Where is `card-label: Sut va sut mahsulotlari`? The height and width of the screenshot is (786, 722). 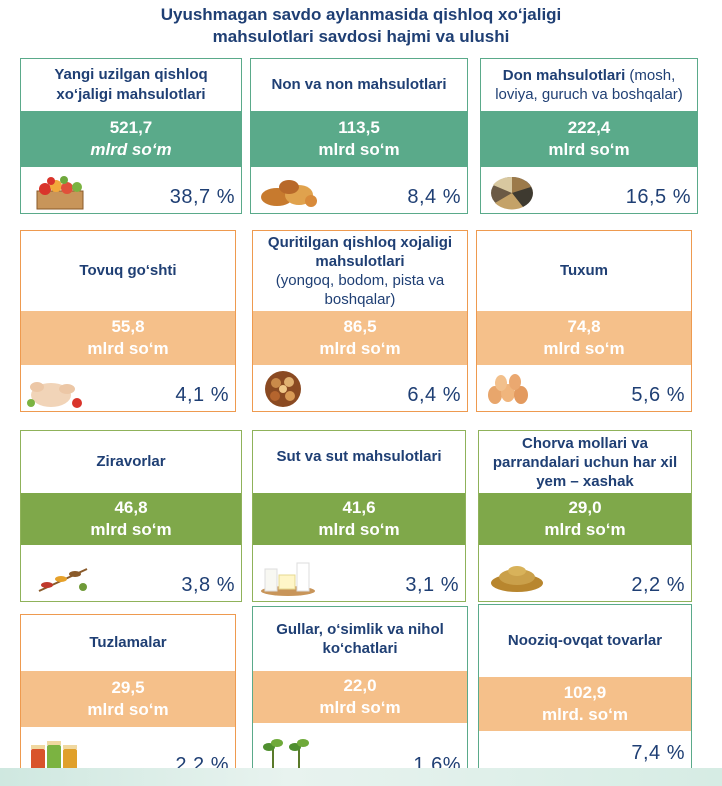 card-label: Sut va sut mahsulotlari is located at coordinates (359, 457).